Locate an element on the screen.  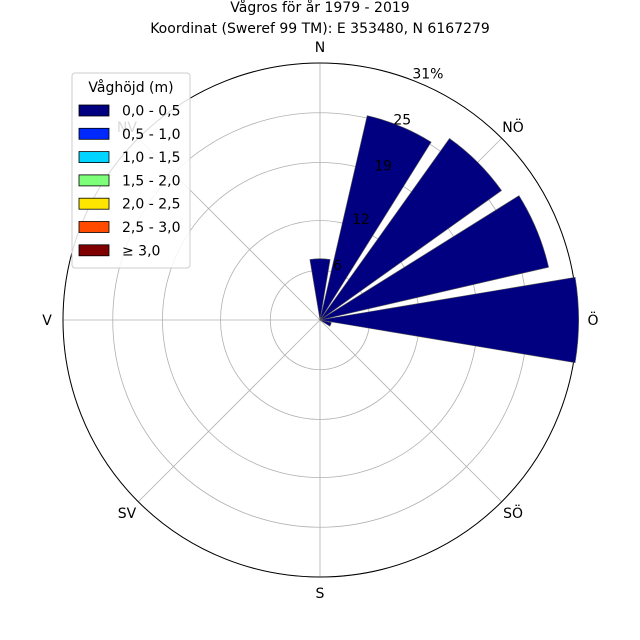
legend-title: Våghöjd (m) is located at coordinates (130, 87).